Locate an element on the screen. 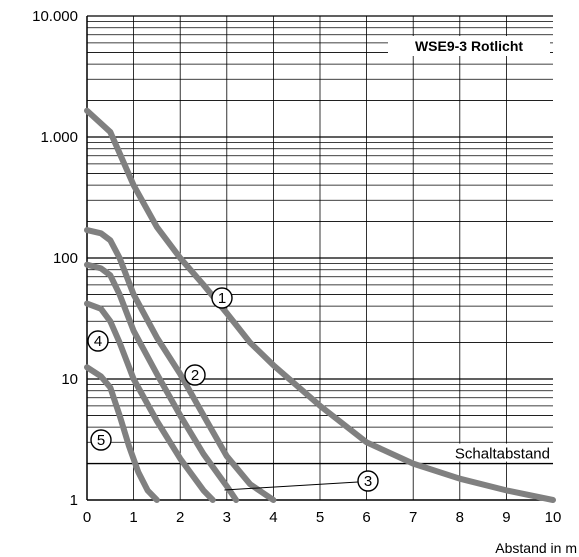 This screenshot has width=579, height=557. x-tick-label: 8 is located at coordinates (460, 517).